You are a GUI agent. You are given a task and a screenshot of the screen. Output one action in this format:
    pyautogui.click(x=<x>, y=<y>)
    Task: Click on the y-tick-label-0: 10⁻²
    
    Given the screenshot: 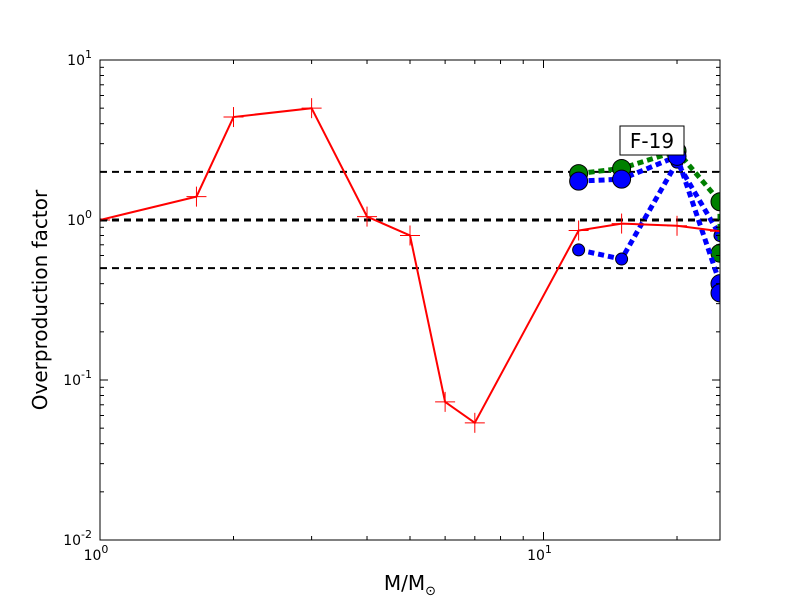 What is the action you would take?
    pyautogui.click(x=77, y=538)
    